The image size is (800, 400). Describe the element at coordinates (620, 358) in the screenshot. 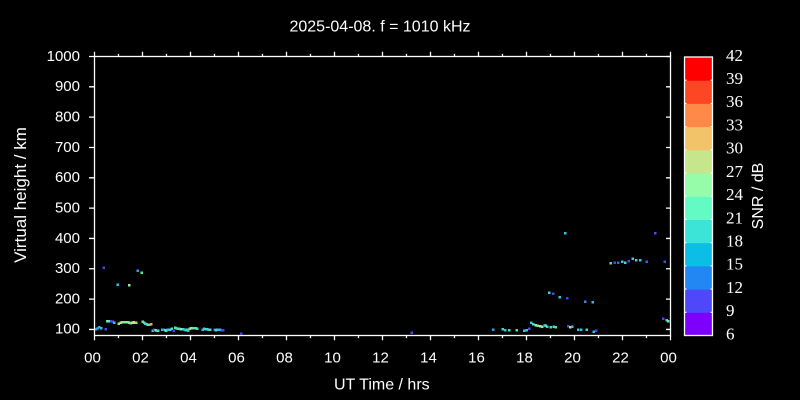

I see `svg-text: 22` at that location.